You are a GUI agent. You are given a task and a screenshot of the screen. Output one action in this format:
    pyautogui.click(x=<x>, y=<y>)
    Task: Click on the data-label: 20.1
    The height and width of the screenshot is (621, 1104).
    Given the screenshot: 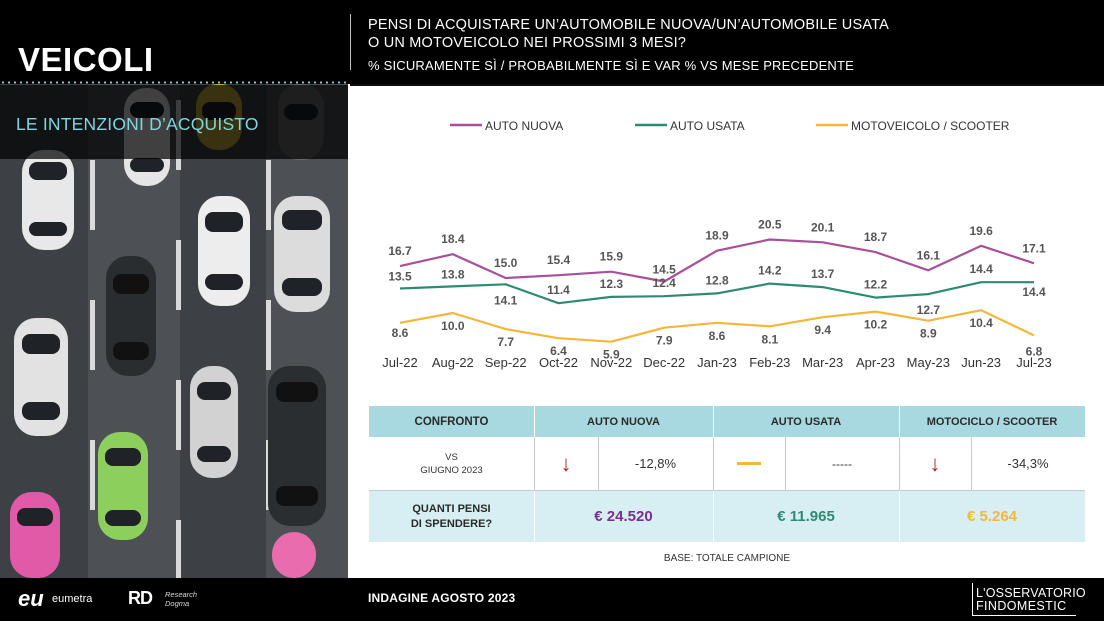 What is the action you would take?
    pyautogui.click(x=823, y=227)
    